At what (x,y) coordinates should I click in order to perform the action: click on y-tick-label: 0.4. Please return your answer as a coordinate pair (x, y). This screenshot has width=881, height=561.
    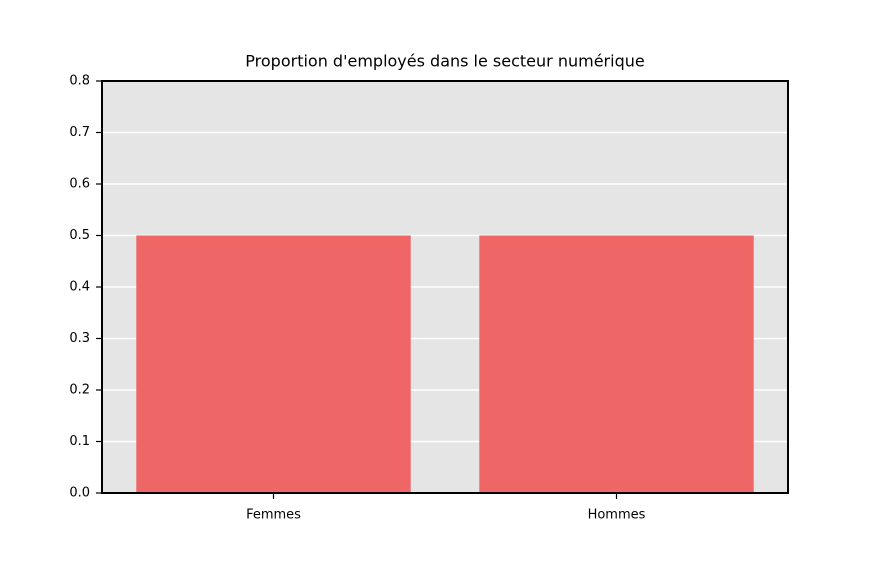
    Looking at the image, I should click on (79, 287).